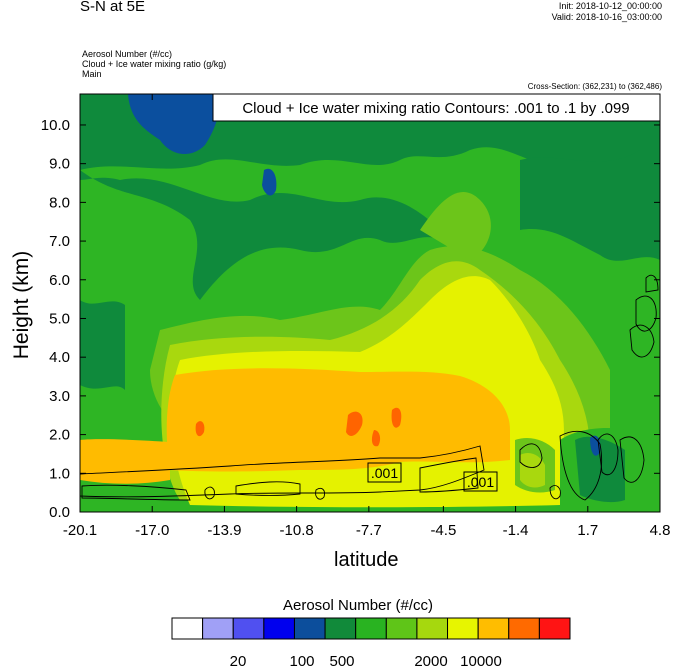  I want to click on x-tick-label-6: -1.4, so click(516, 530).